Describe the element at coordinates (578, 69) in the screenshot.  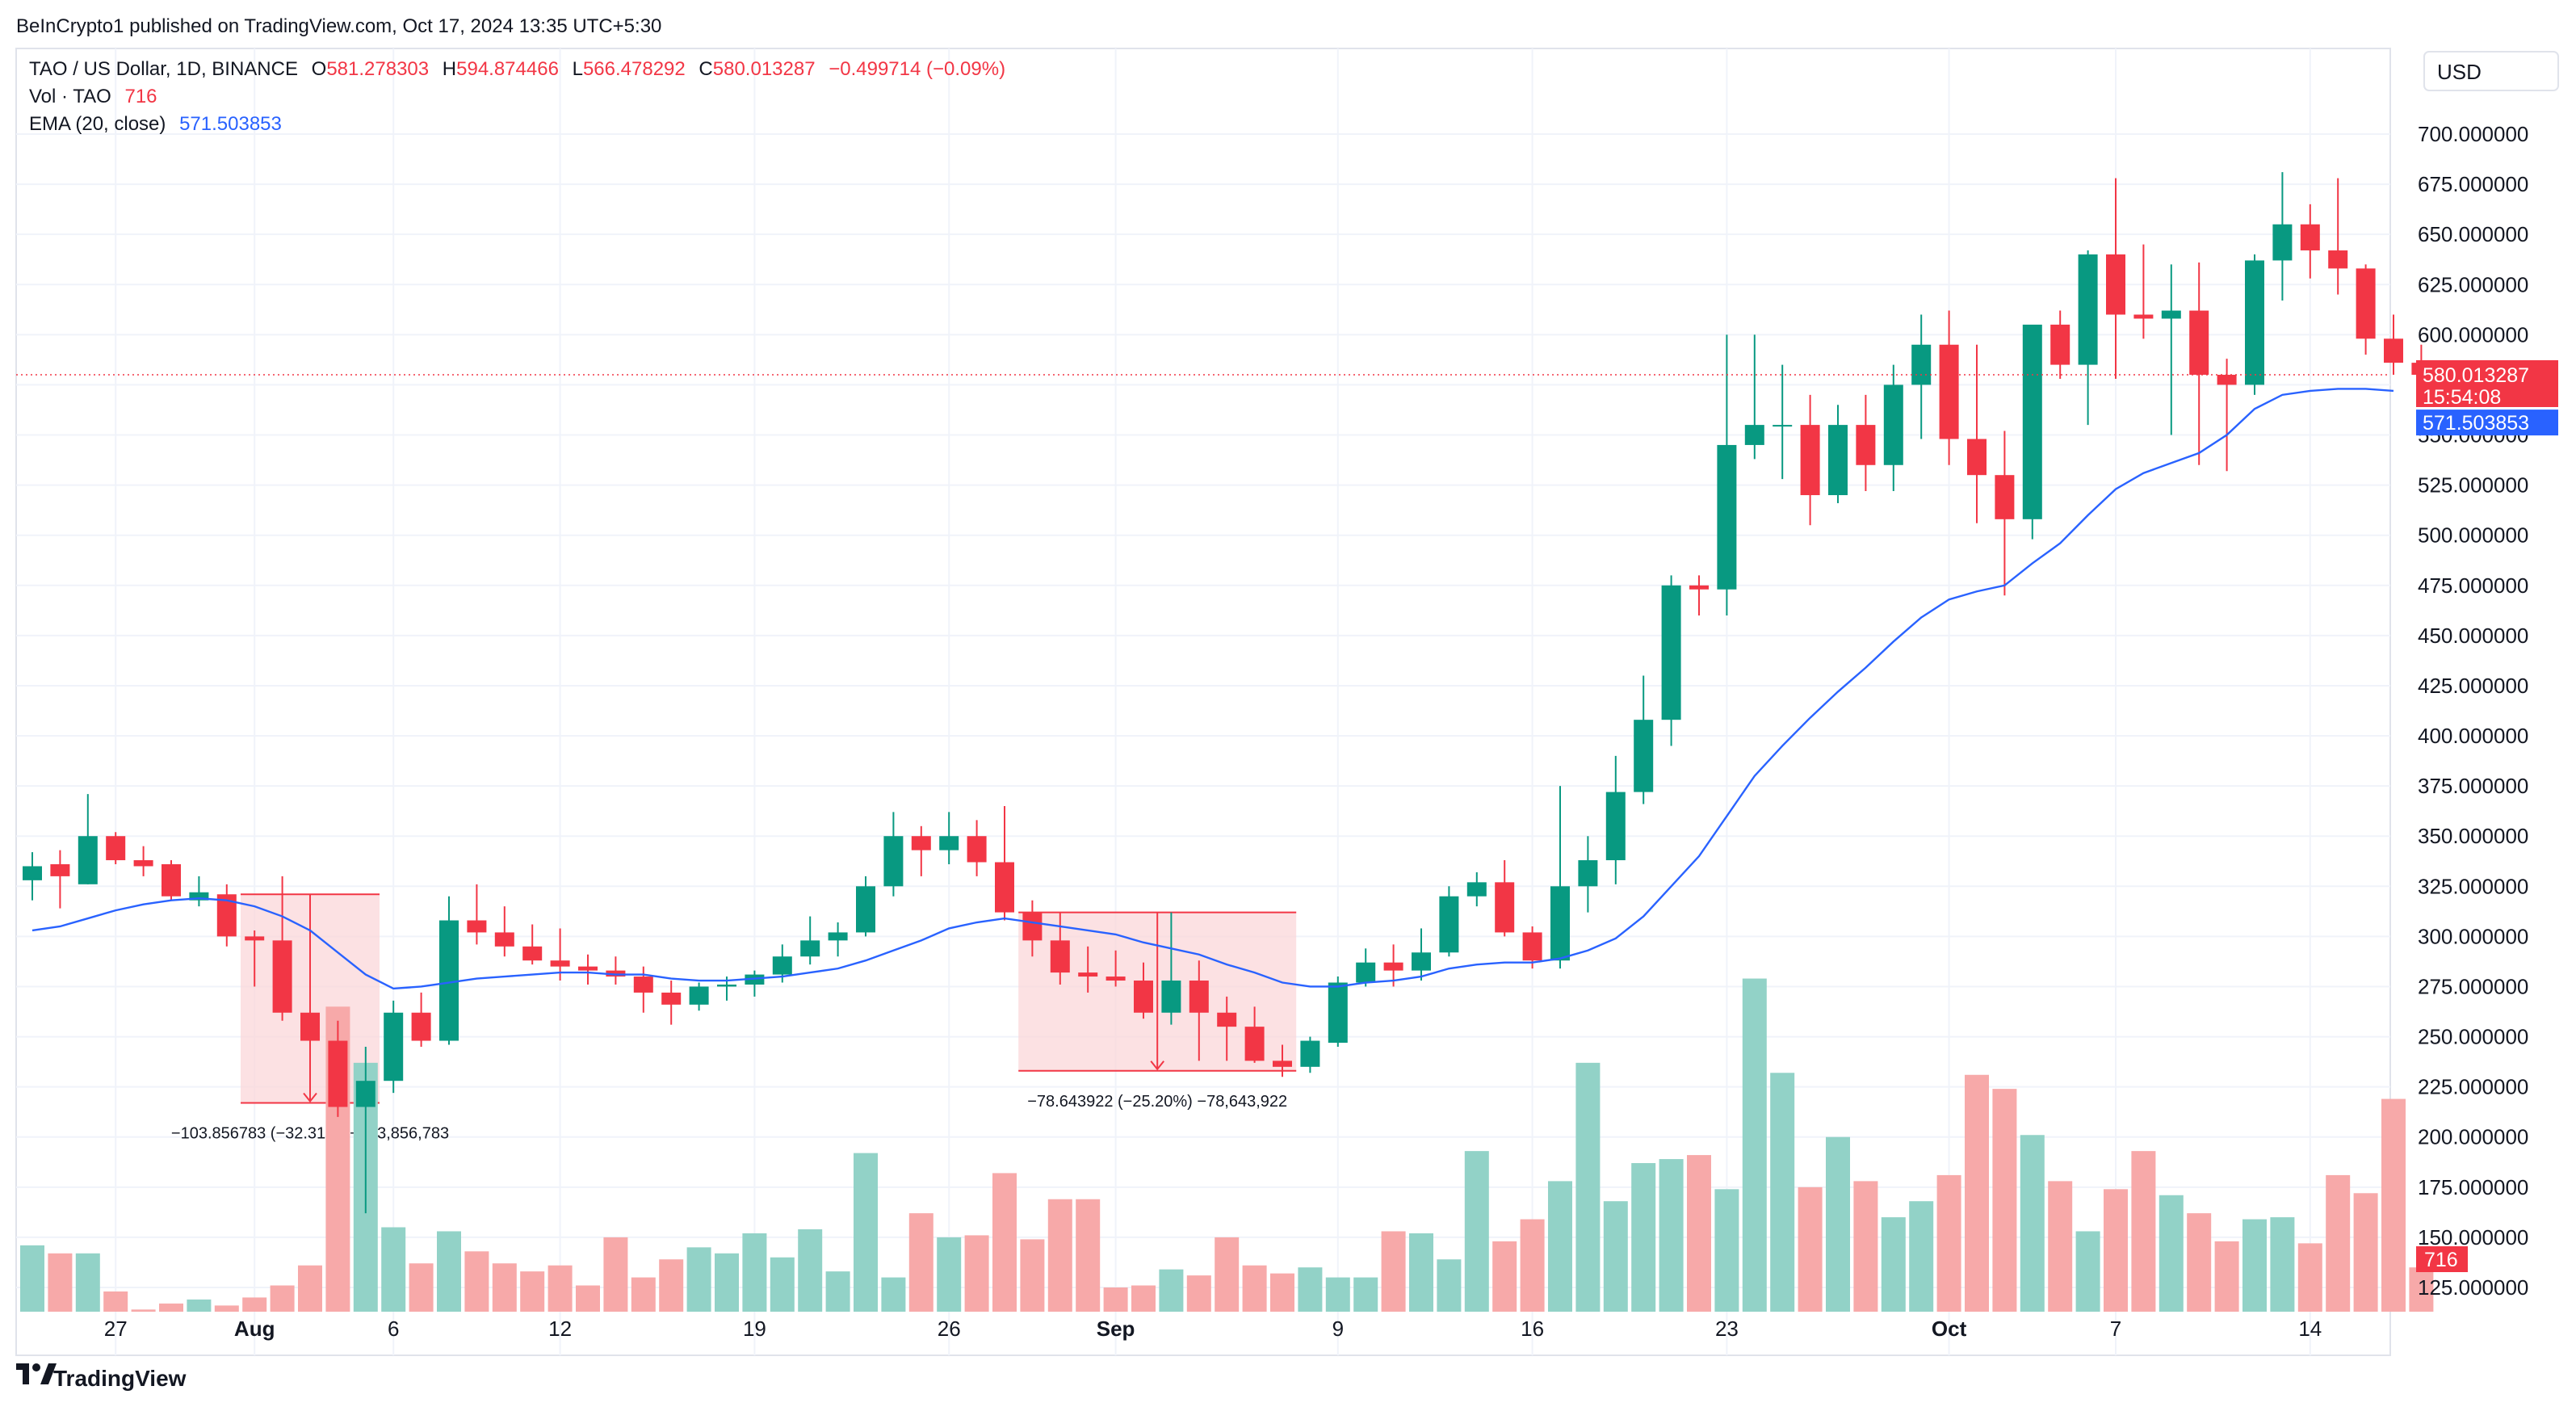
I see `legend-low-label: L` at that location.